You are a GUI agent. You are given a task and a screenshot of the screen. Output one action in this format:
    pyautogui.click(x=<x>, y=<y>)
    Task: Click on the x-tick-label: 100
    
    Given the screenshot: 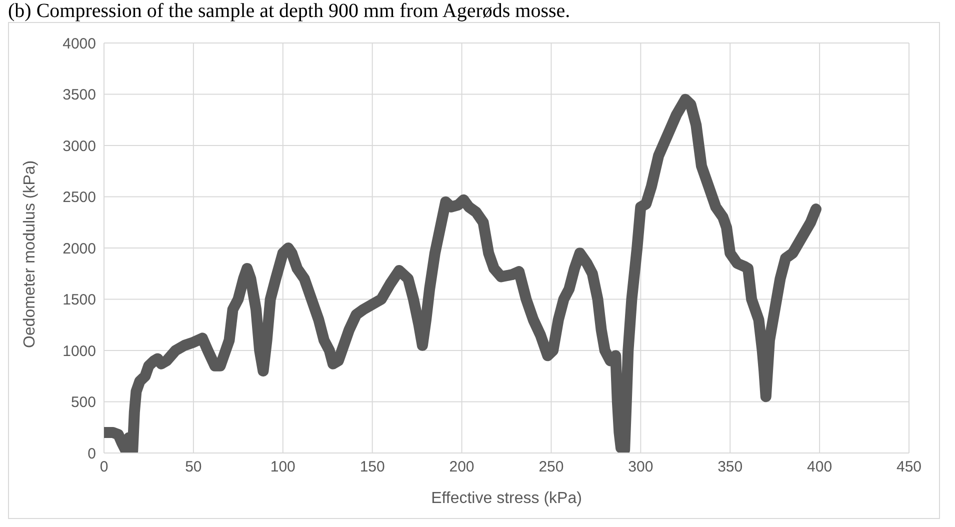 What is the action you would take?
    pyautogui.click(x=283, y=467)
    